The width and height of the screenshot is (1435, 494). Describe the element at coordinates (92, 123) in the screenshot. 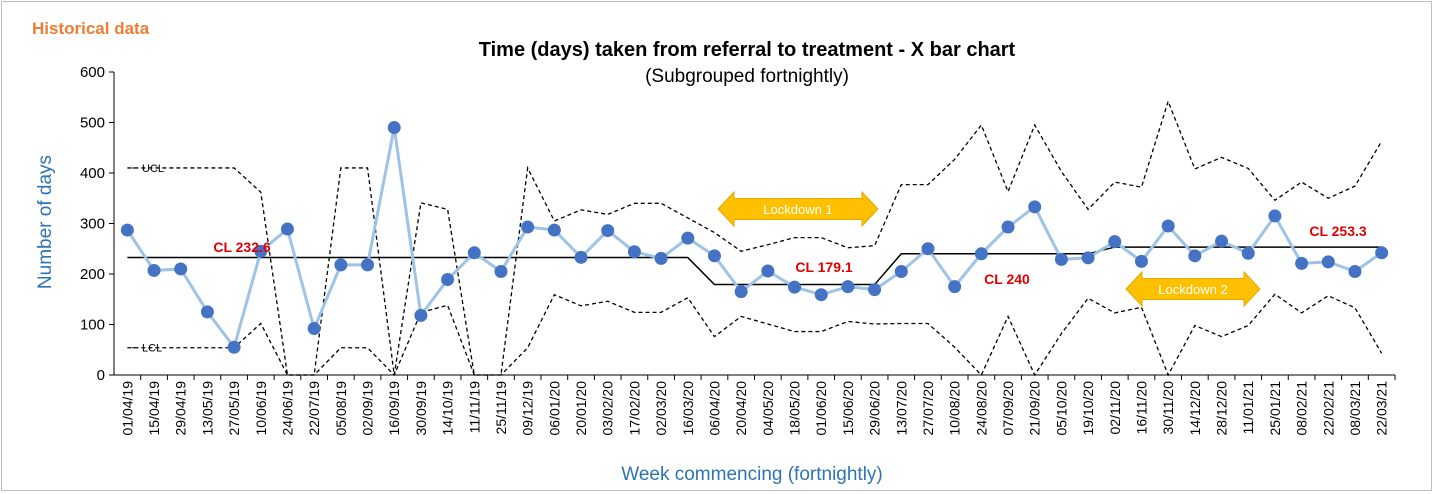

I see `y-tick-label: 500` at that location.